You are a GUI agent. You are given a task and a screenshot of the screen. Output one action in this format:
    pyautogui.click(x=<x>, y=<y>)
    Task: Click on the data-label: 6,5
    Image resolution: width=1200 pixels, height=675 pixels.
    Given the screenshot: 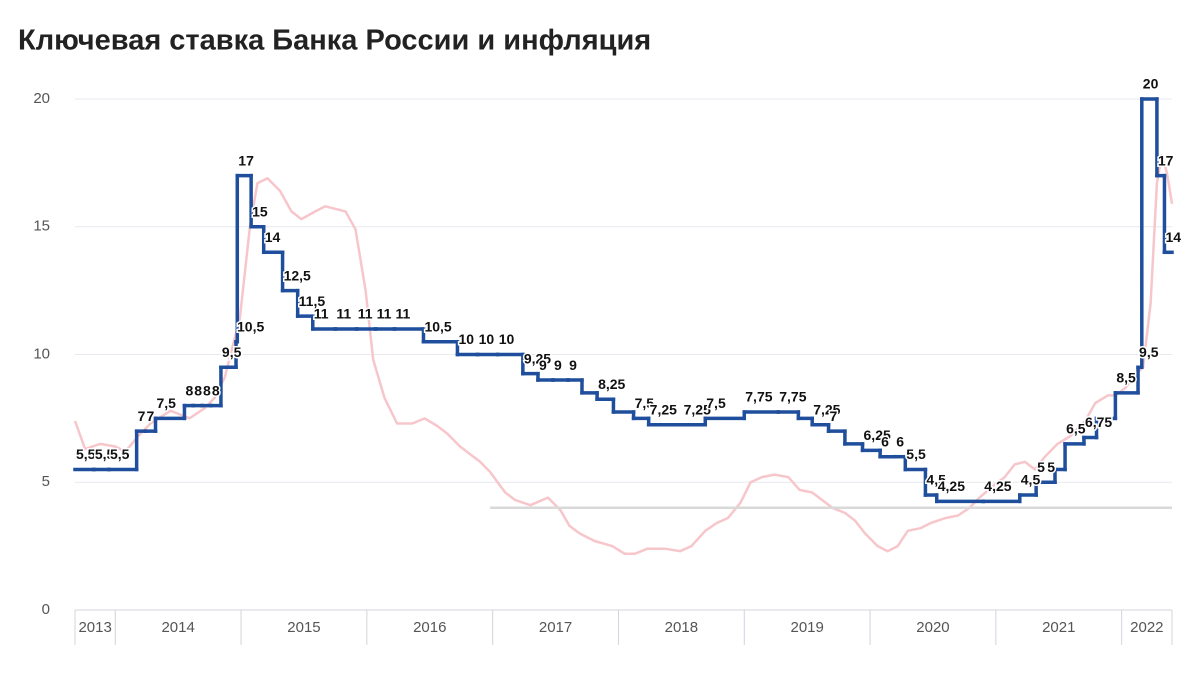 What is the action you would take?
    pyautogui.click(x=1076, y=429)
    